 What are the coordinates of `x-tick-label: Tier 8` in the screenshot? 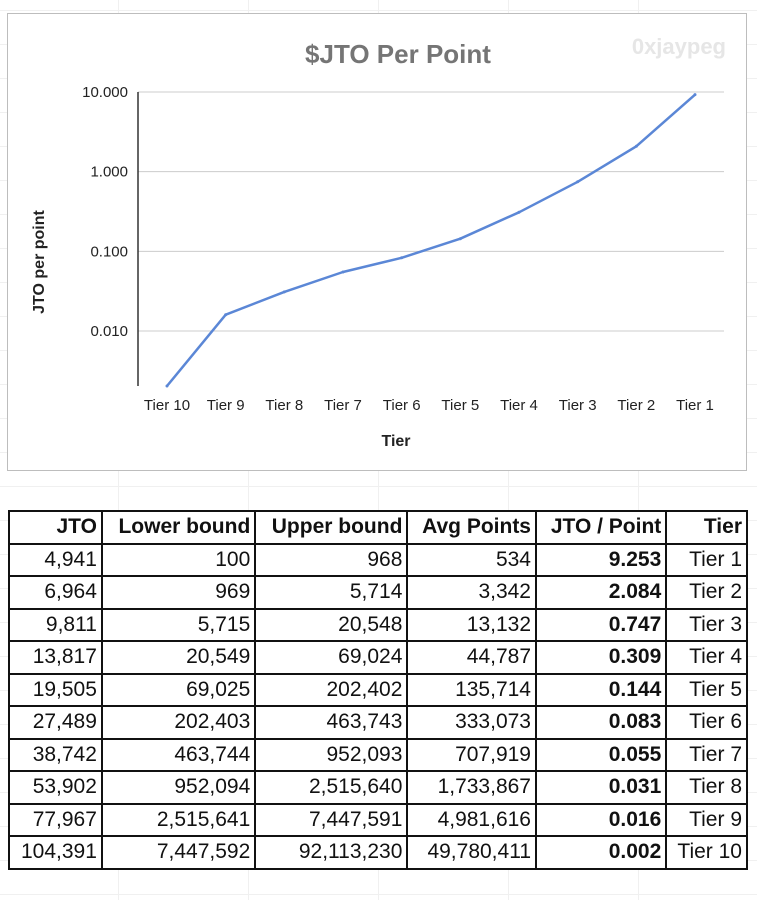 It's located at (284, 405).